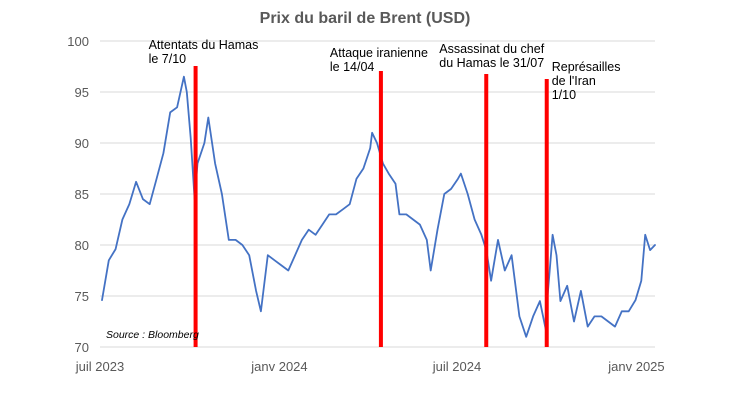  What do you see at coordinates (635, 366) in the screenshot?
I see `x-tick-label: janv 2025` at bounding box center [635, 366].